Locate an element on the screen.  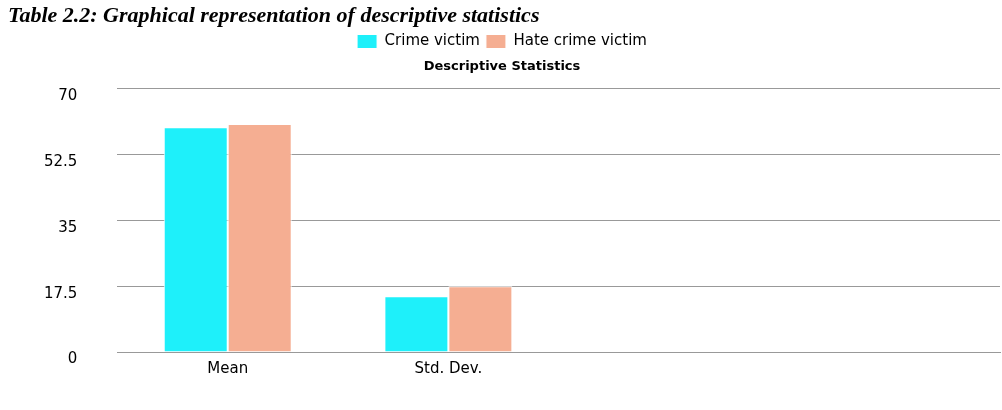
legend-label: Hate crime victim is located at coordinates (580, 40).